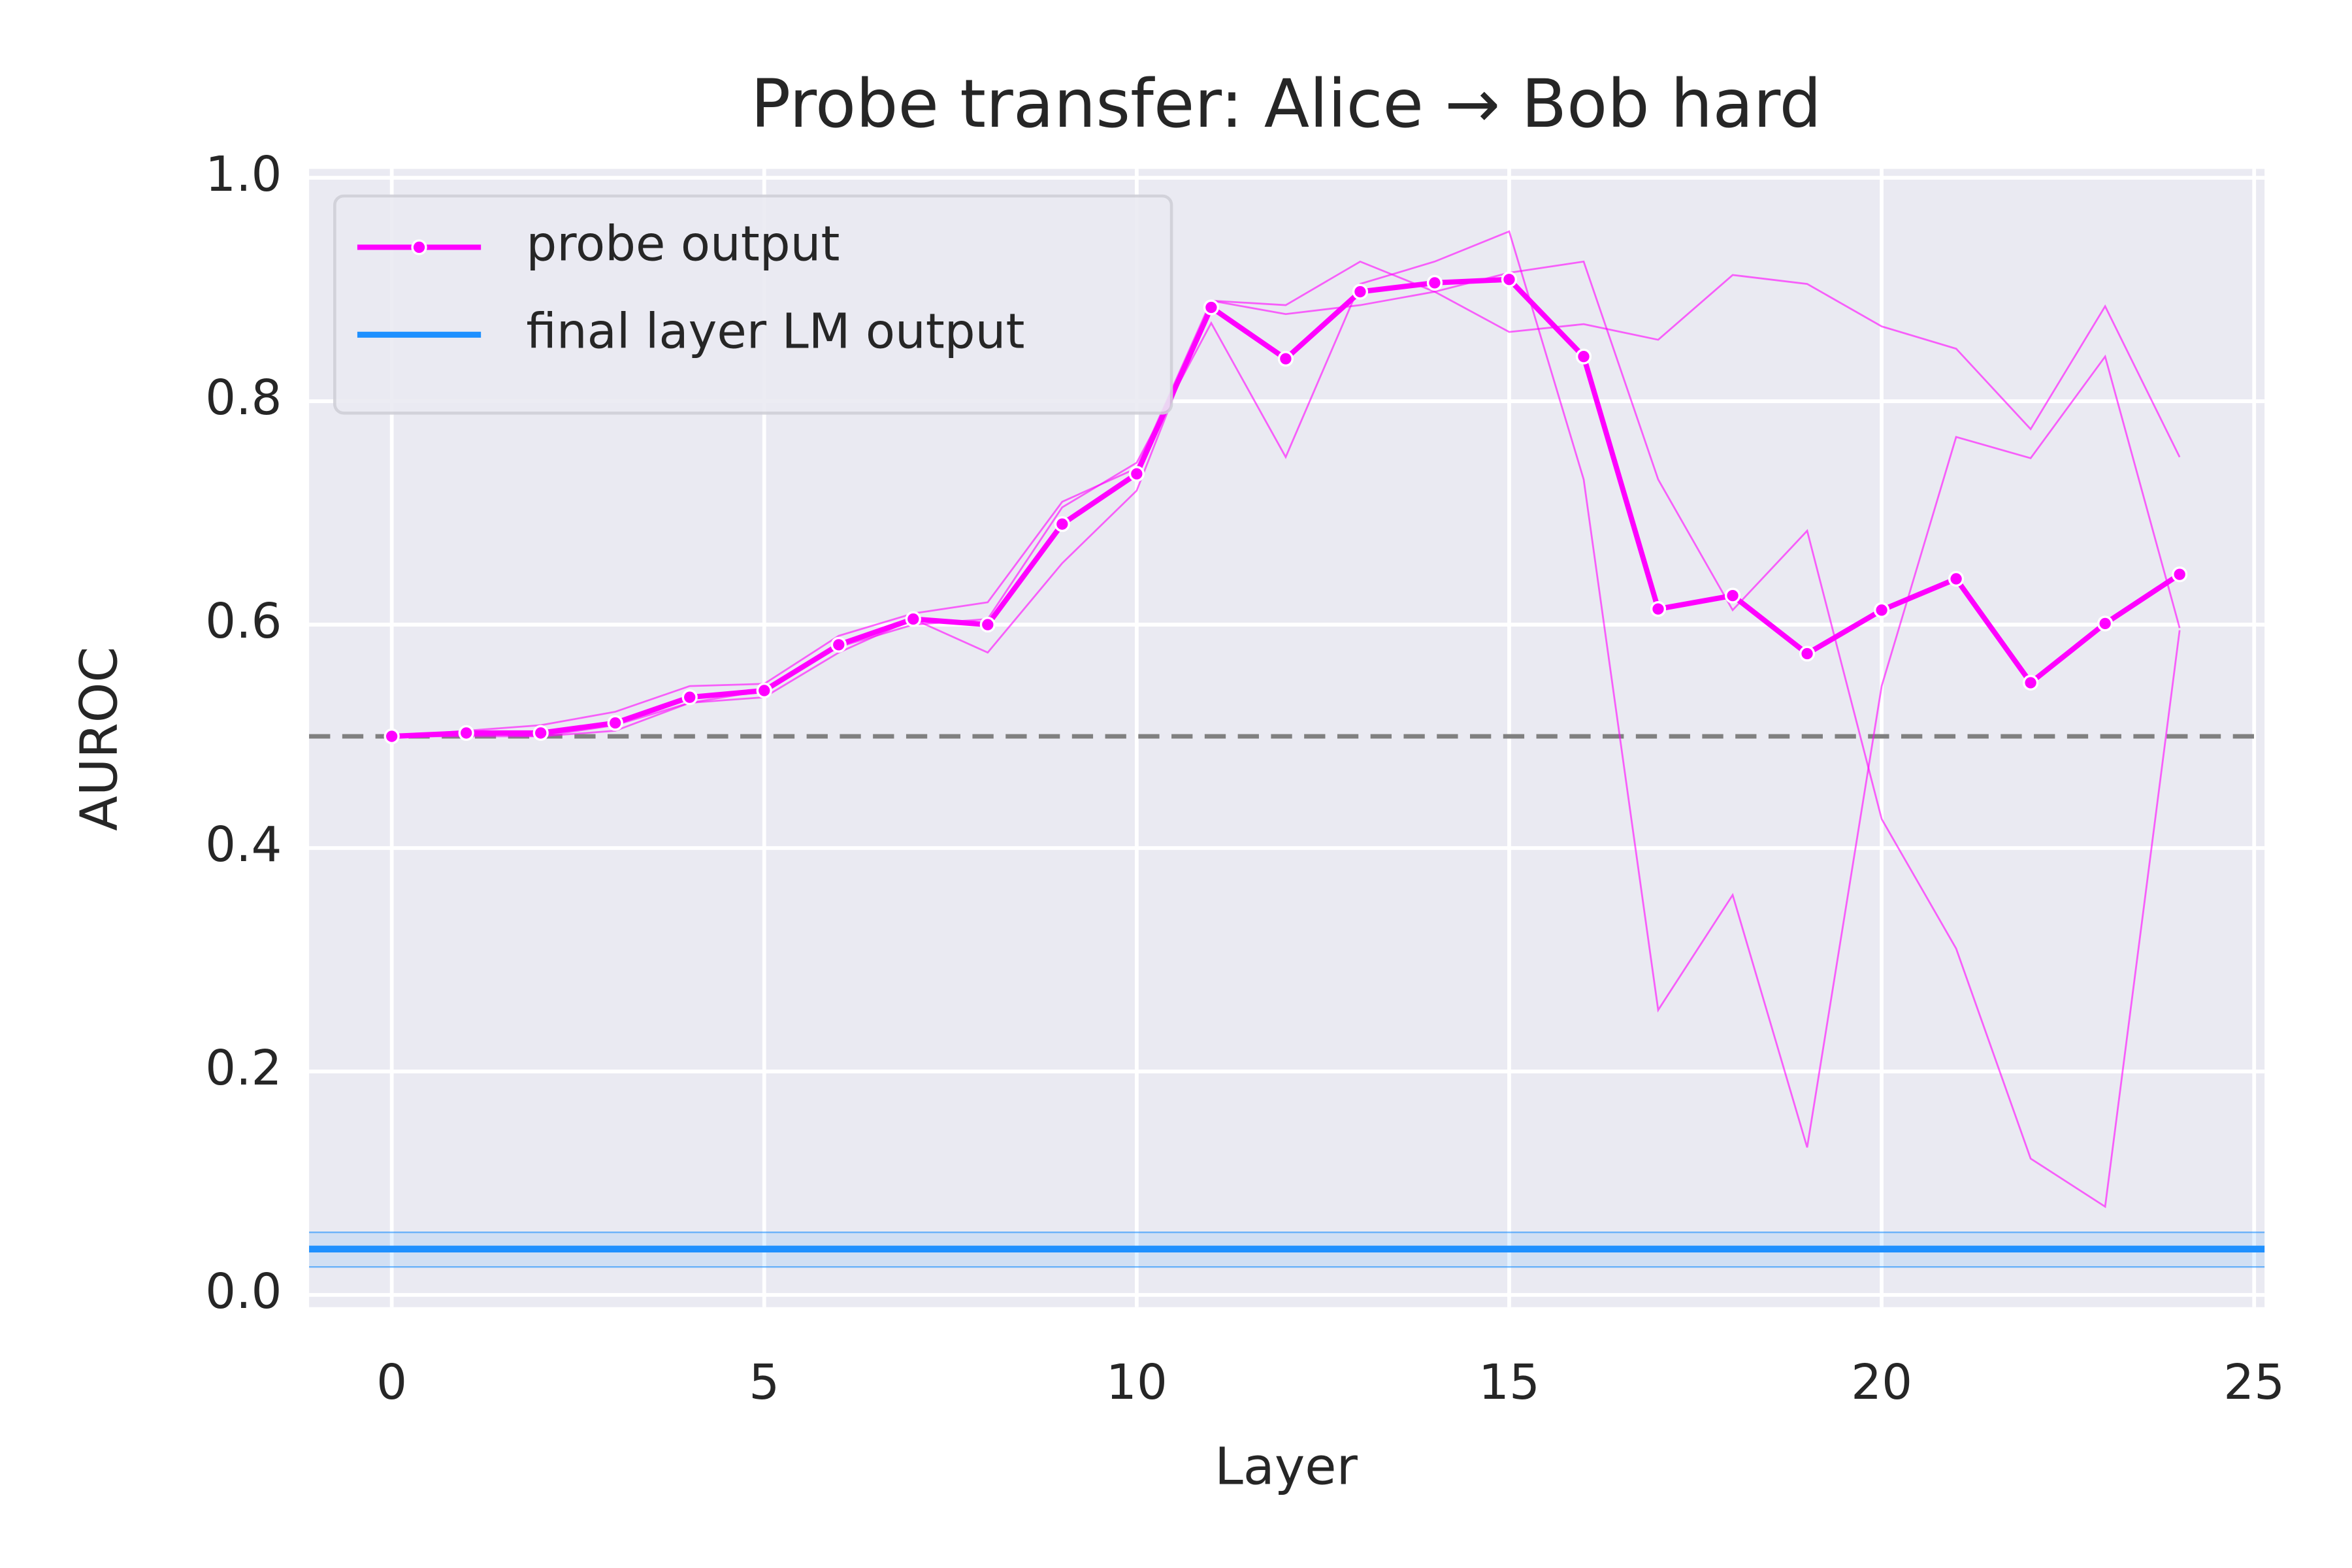  What do you see at coordinates (1286, 103) in the screenshot?
I see `chart-title: Probe transfer: Alice → Bob hard` at bounding box center [1286, 103].